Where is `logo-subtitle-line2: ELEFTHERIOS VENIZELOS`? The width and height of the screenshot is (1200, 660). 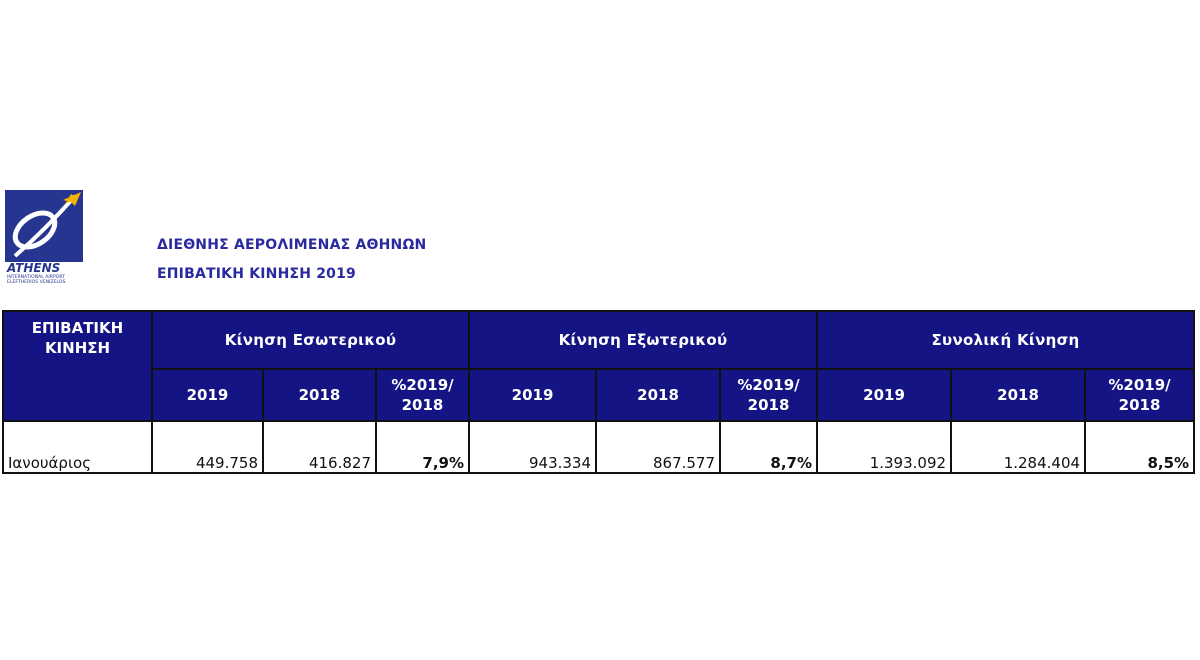 logo-subtitle-line2: ELEFTHERIOS VENIZELOS is located at coordinates (36, 282).